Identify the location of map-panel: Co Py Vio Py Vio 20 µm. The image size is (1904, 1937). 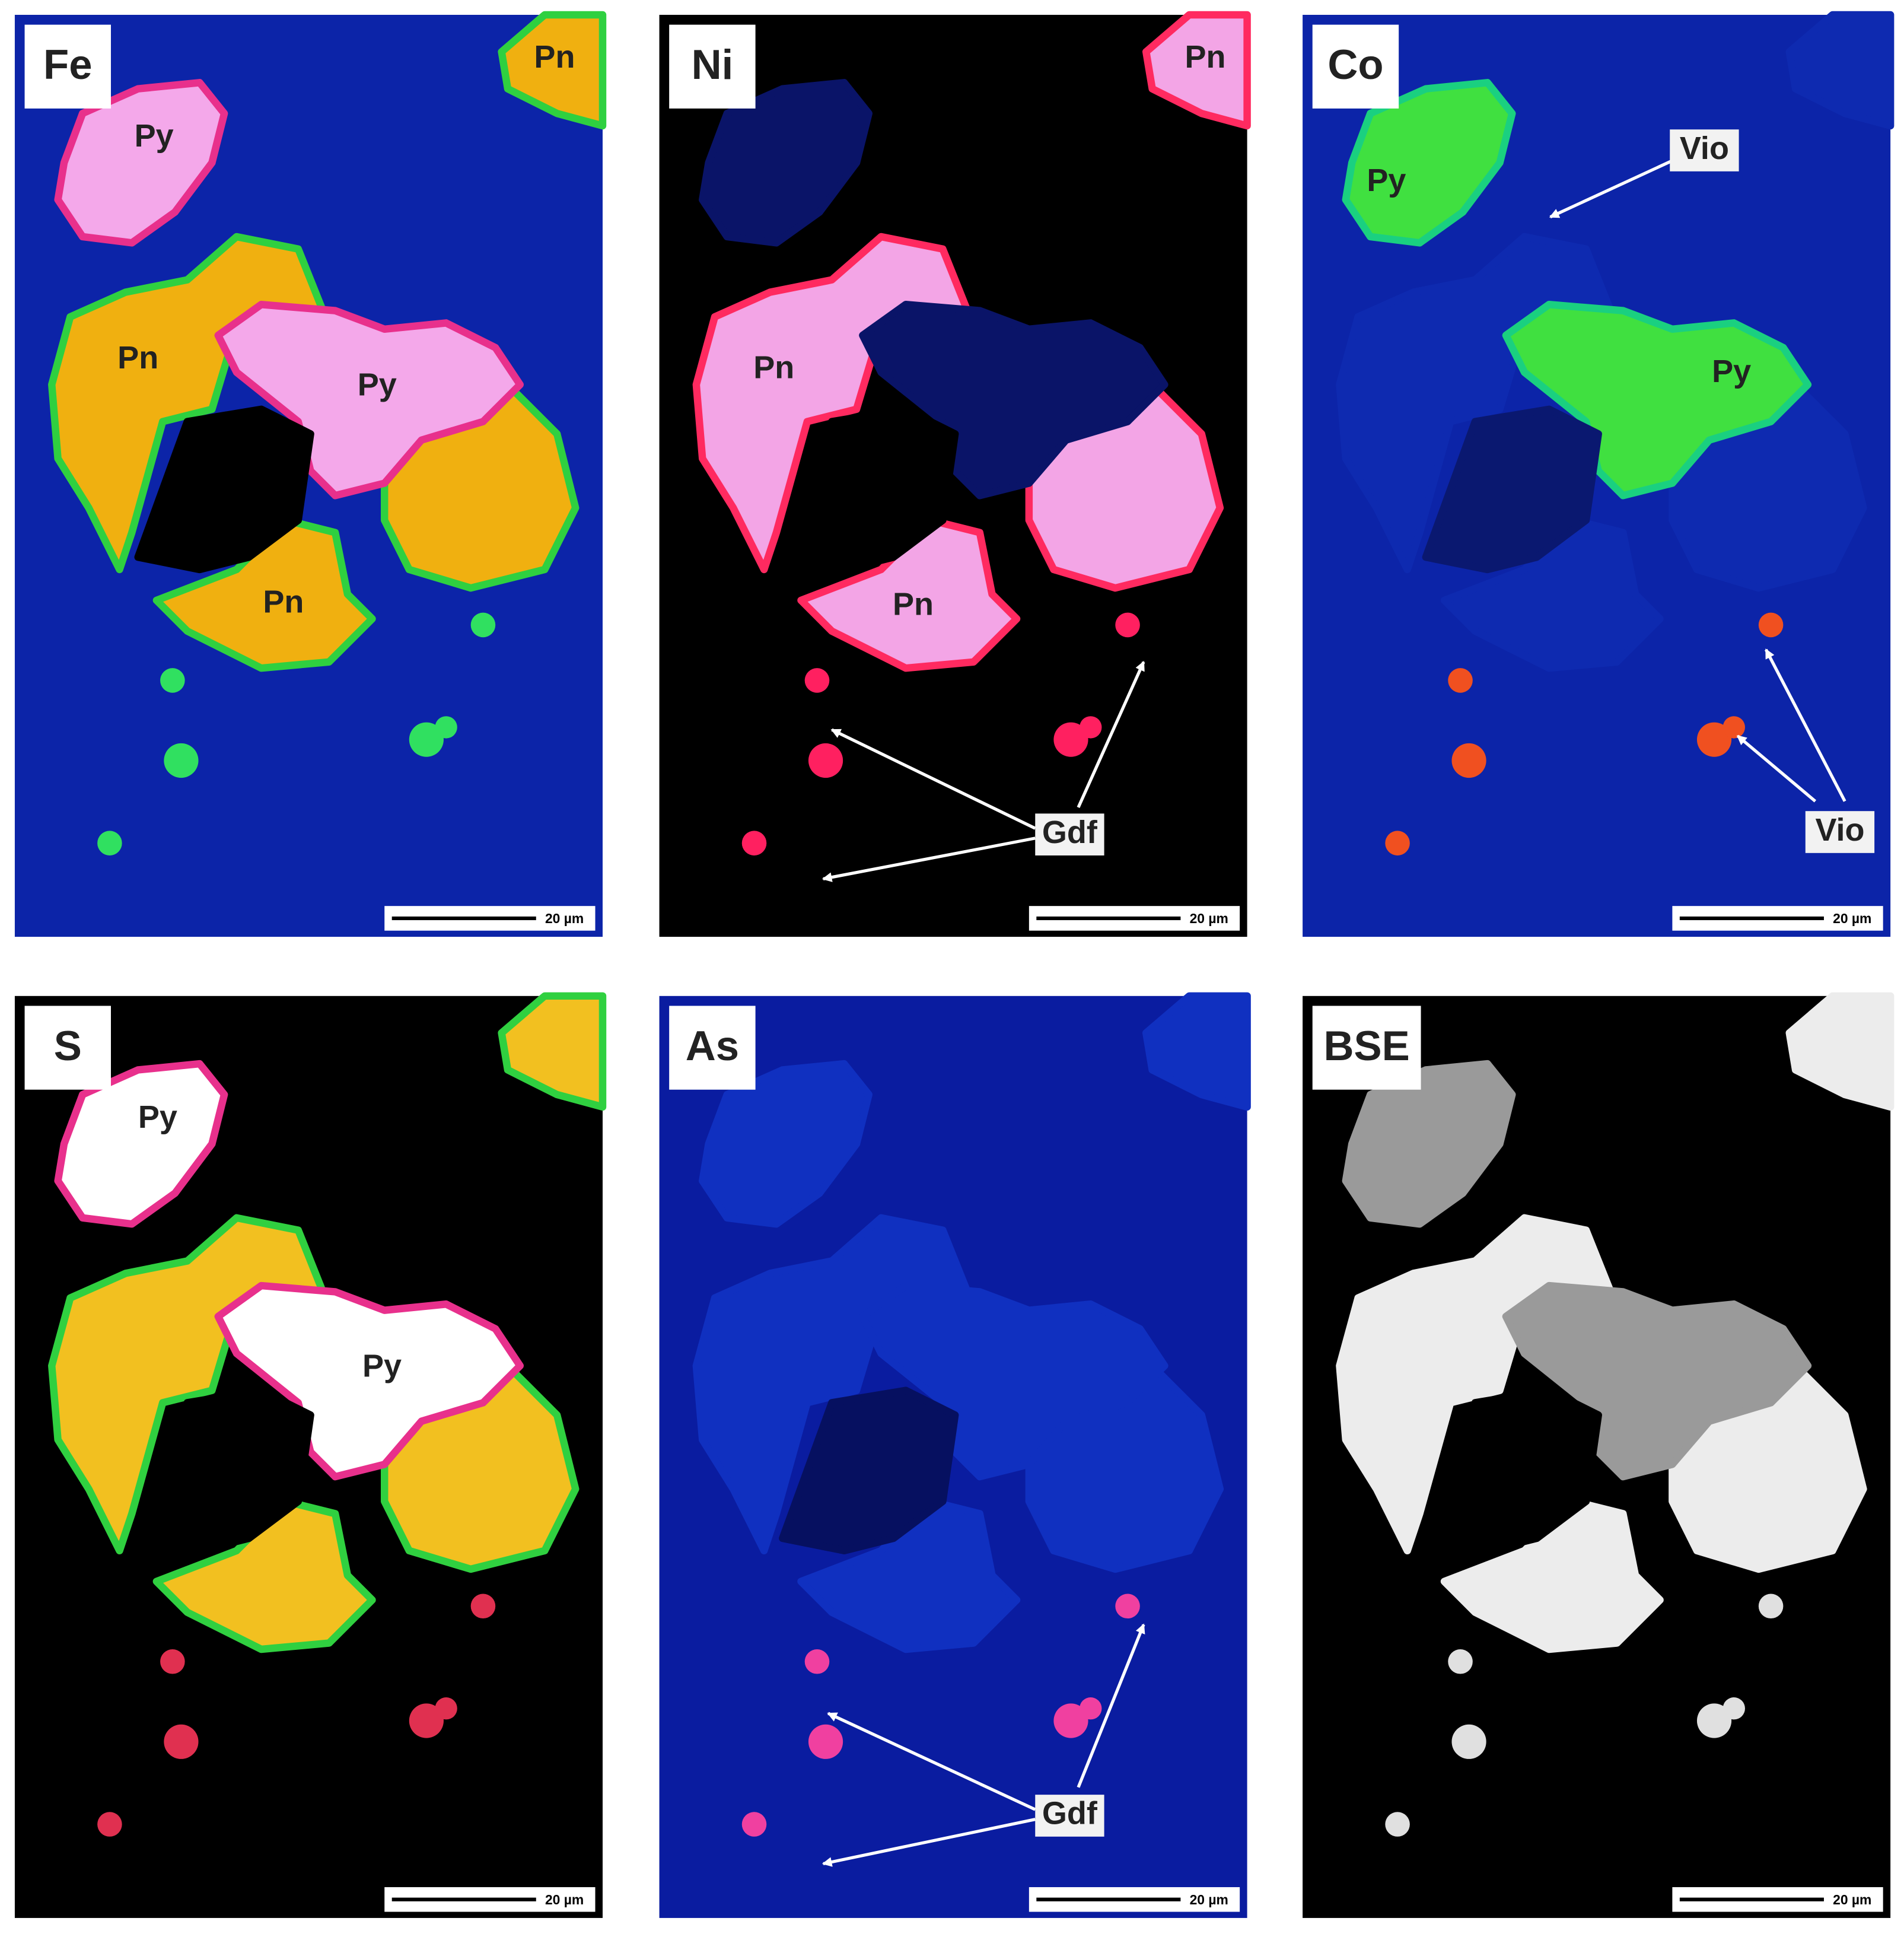
(1599, 474).